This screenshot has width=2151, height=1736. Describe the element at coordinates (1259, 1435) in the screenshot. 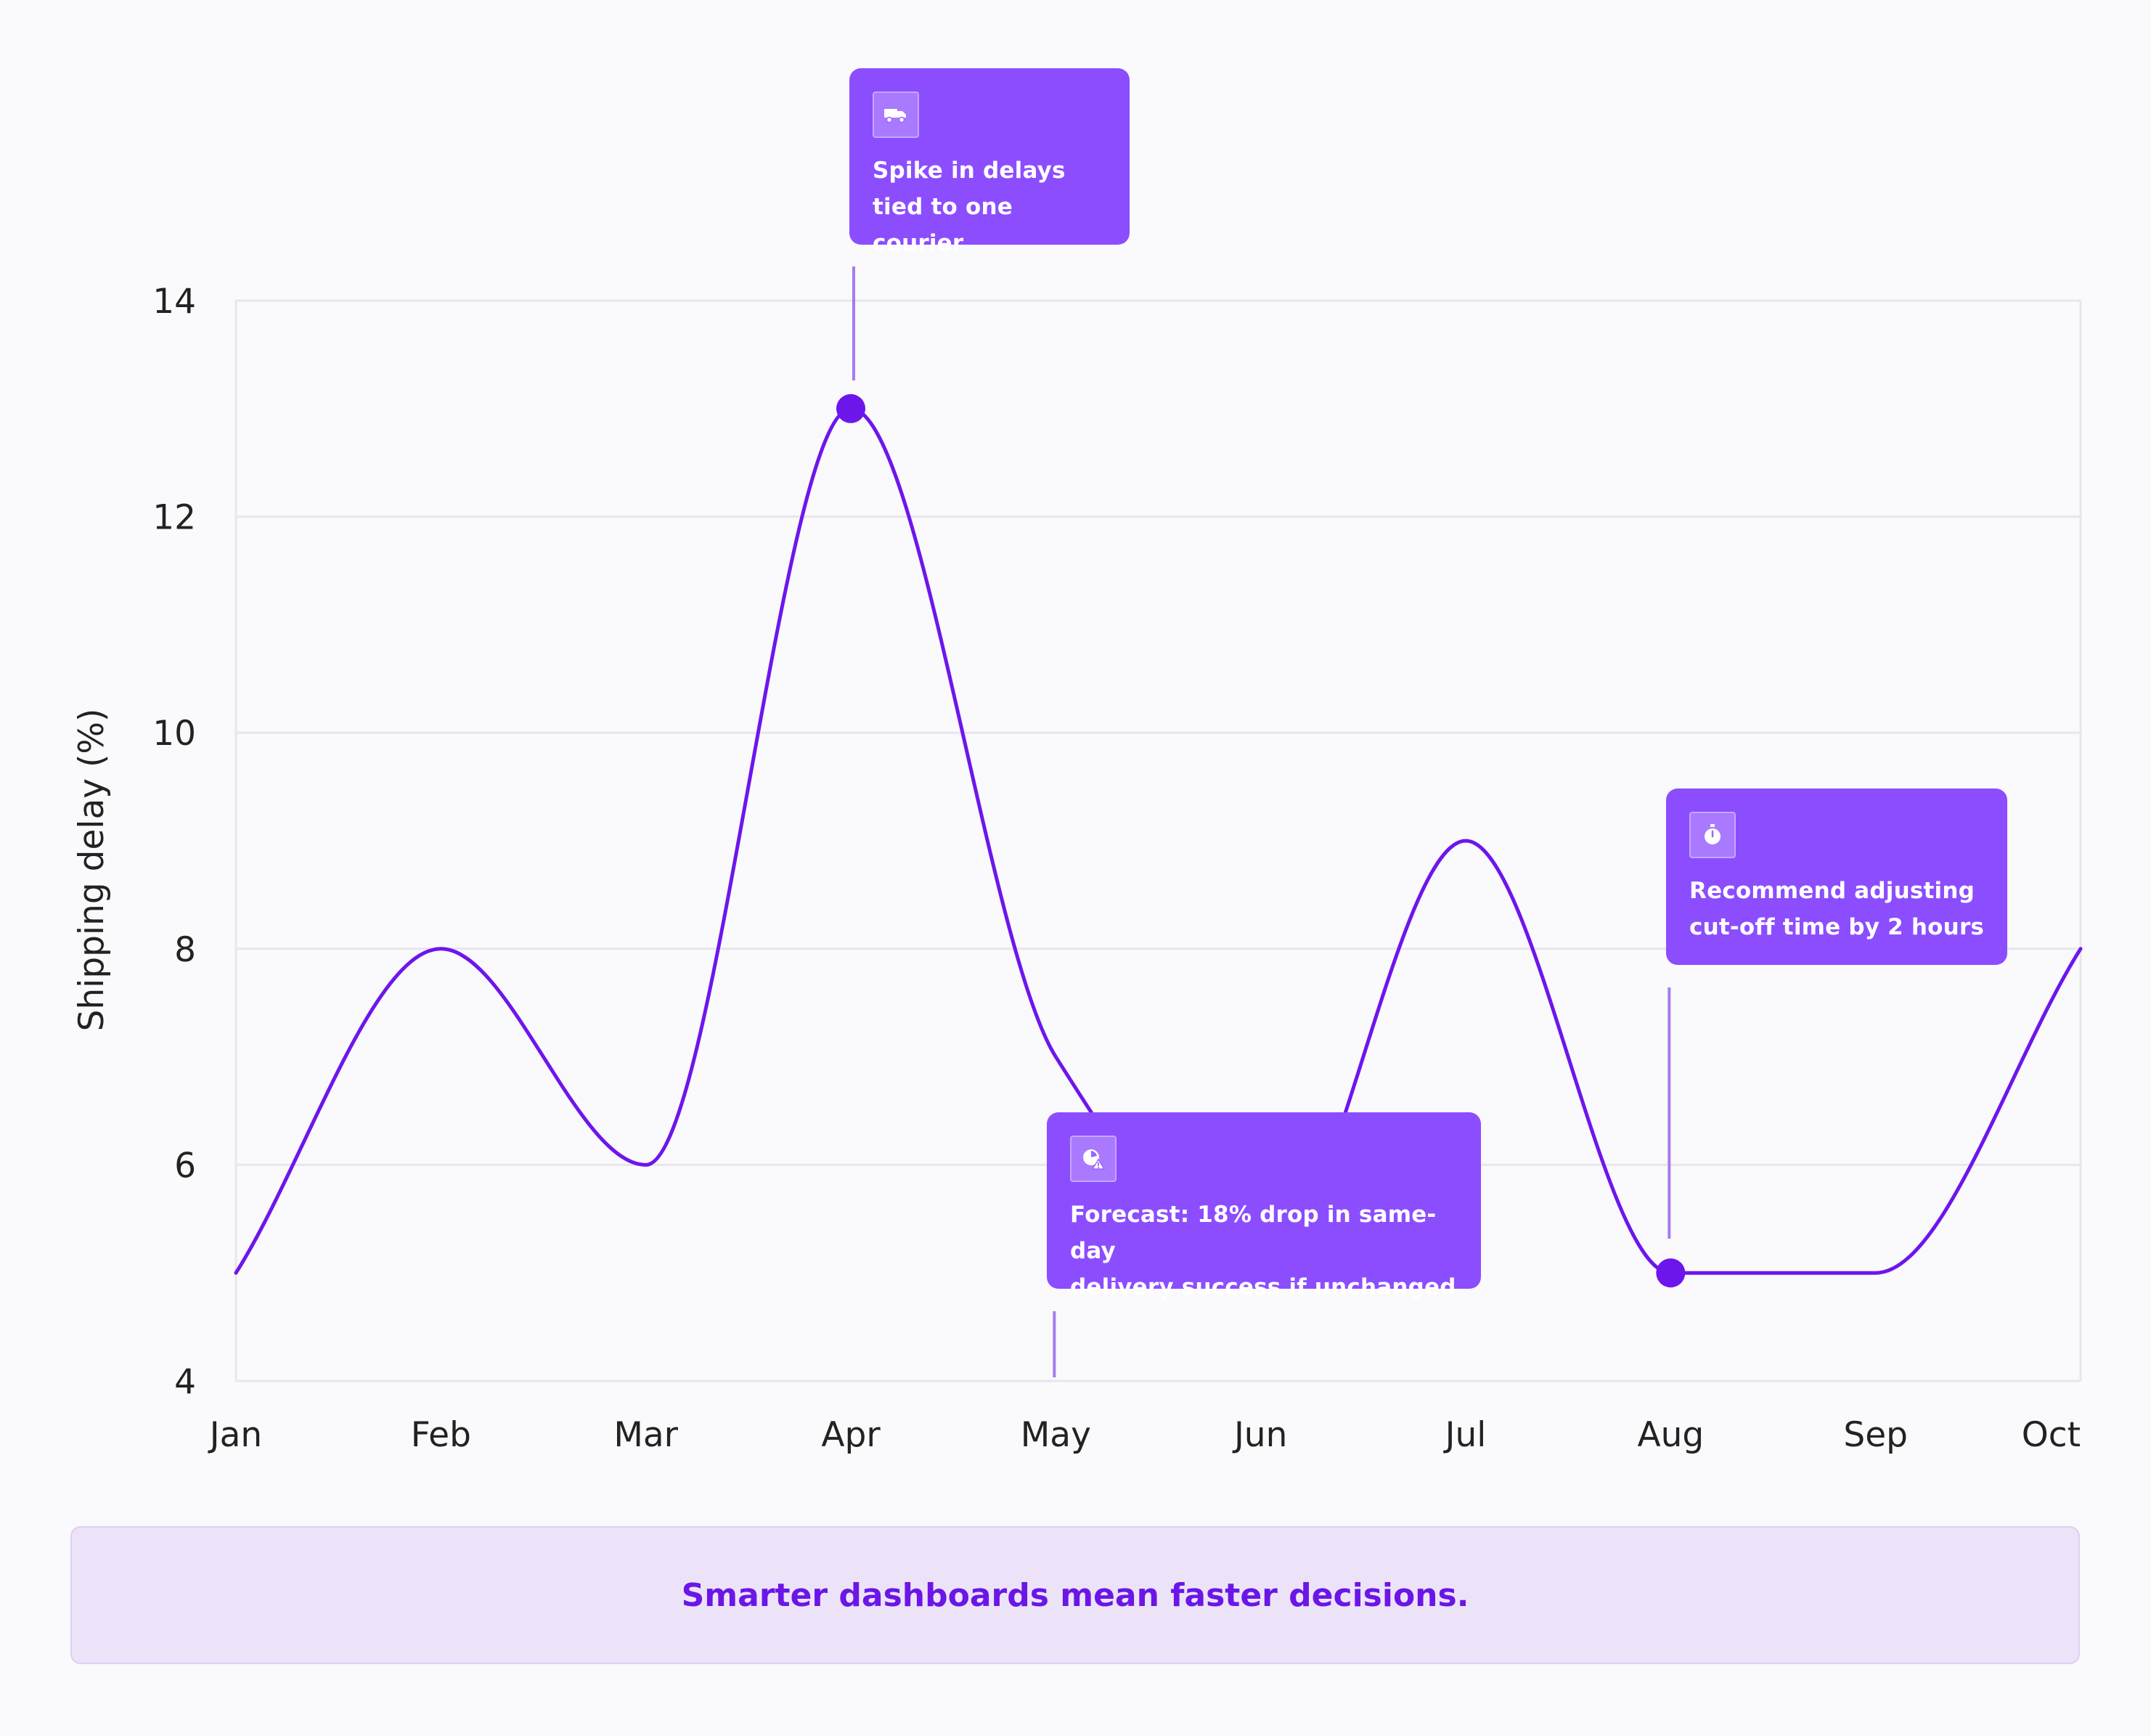

I see `x-tick-label: Jun` at that location.